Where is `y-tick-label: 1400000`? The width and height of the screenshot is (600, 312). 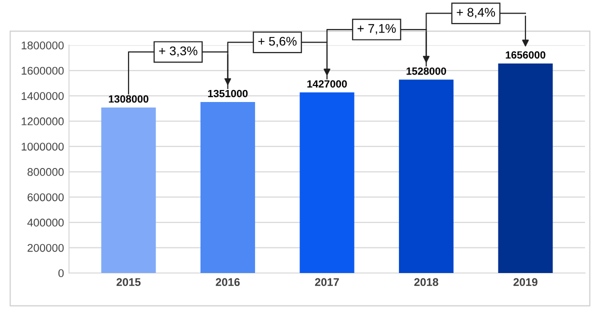 y-tick-label: 1400000 is located at coordinates (43, 96).